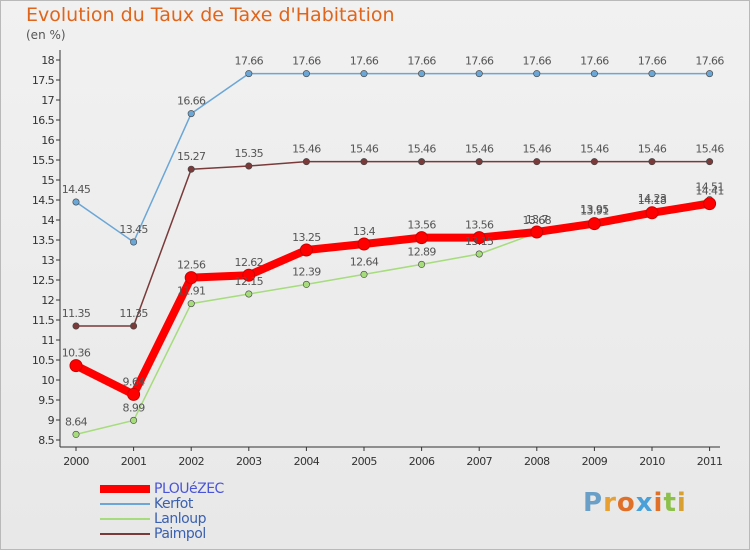 The image size is (750, 550). Describe the element at coordinates (537, 219) in the screenshot. I see `data-label: 13.7` at that location.